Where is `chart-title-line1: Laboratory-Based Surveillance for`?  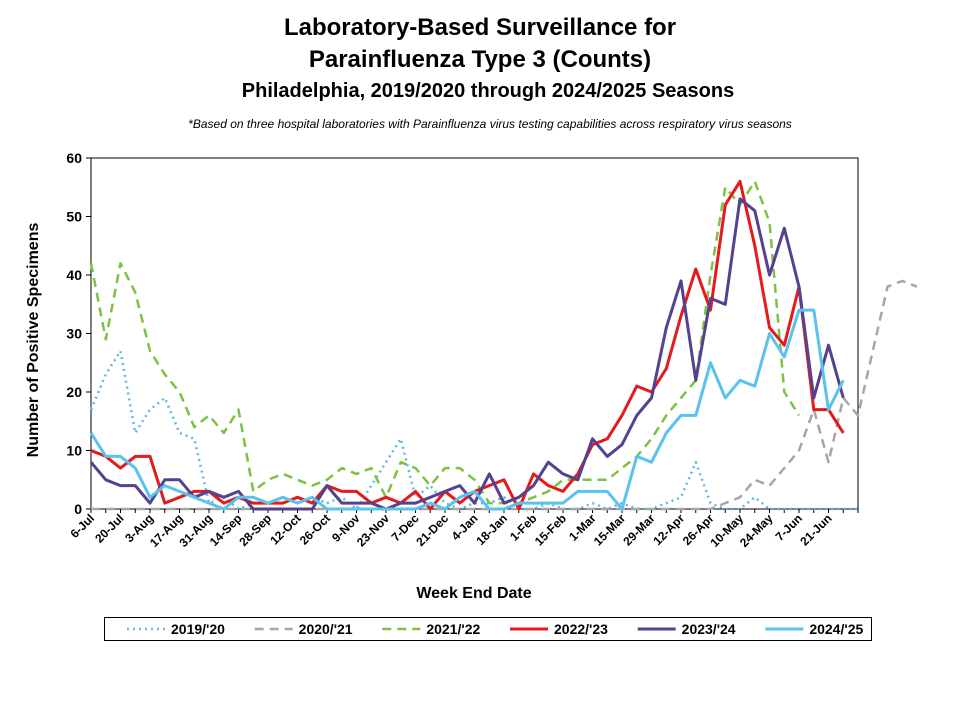 chart-title-line1: Laboratory-Based Surveillance for is located at coordinates (480, 27).